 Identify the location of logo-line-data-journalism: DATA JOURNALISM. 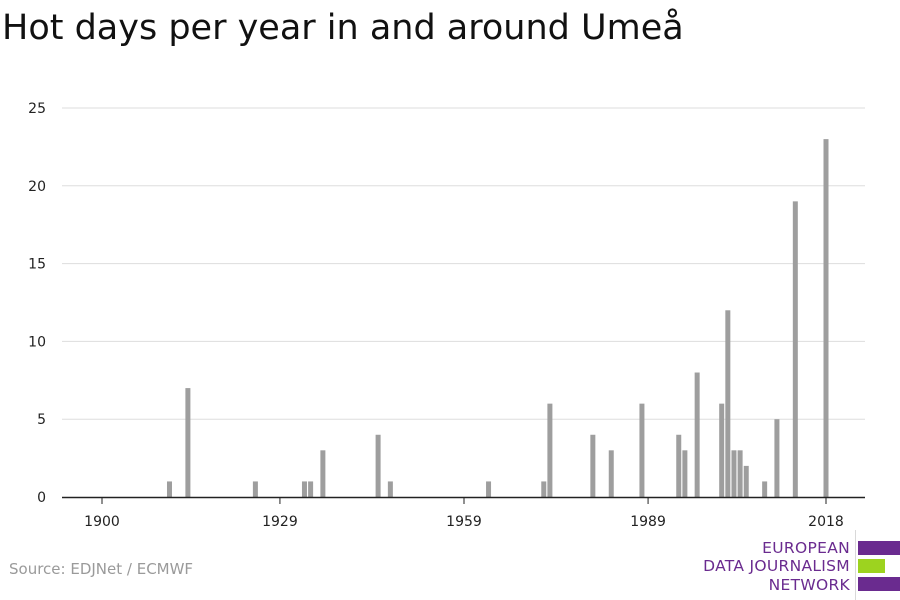
(776, 566).